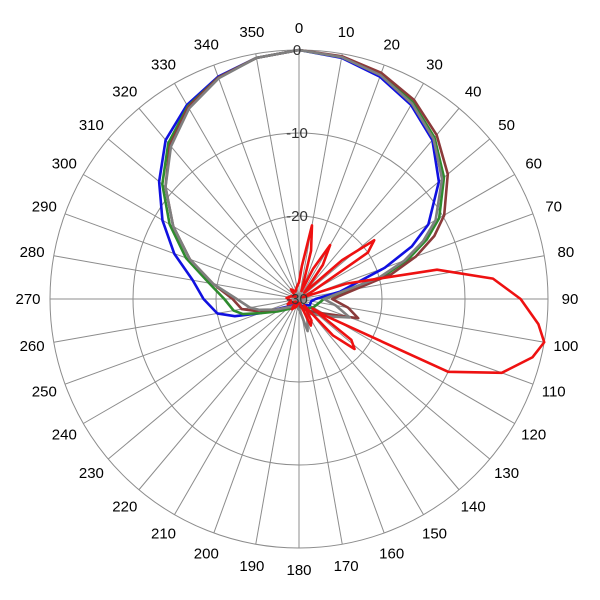 This screenshot has height=600, width=600. What do you see at coordinates (570, 299) in the screenshot?
I see `angle-label: 90` at bounding box center [570, 299].